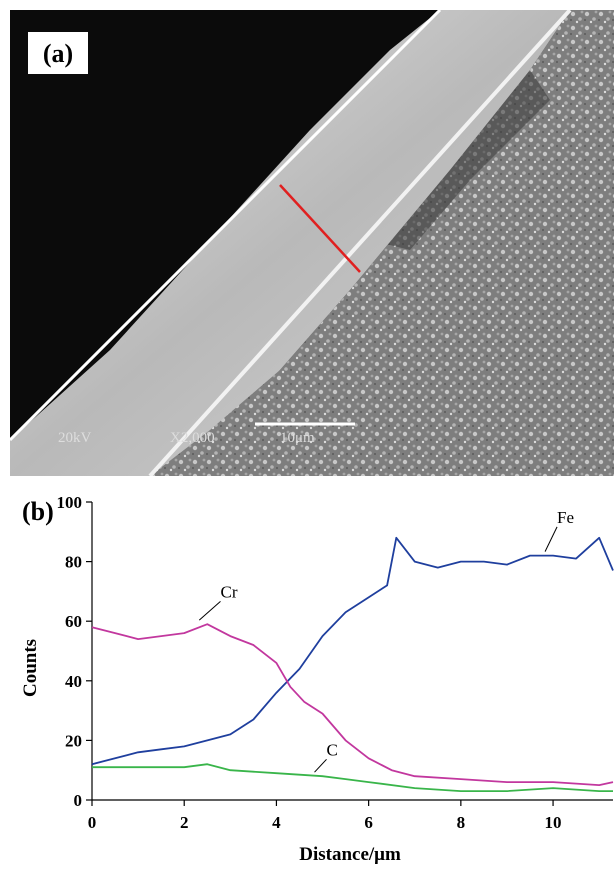 This screenshot has height=869, width=614. Describe the element at coordinates (368, 822) in the screenshot. I see `x-tick-label: 6` at that location.